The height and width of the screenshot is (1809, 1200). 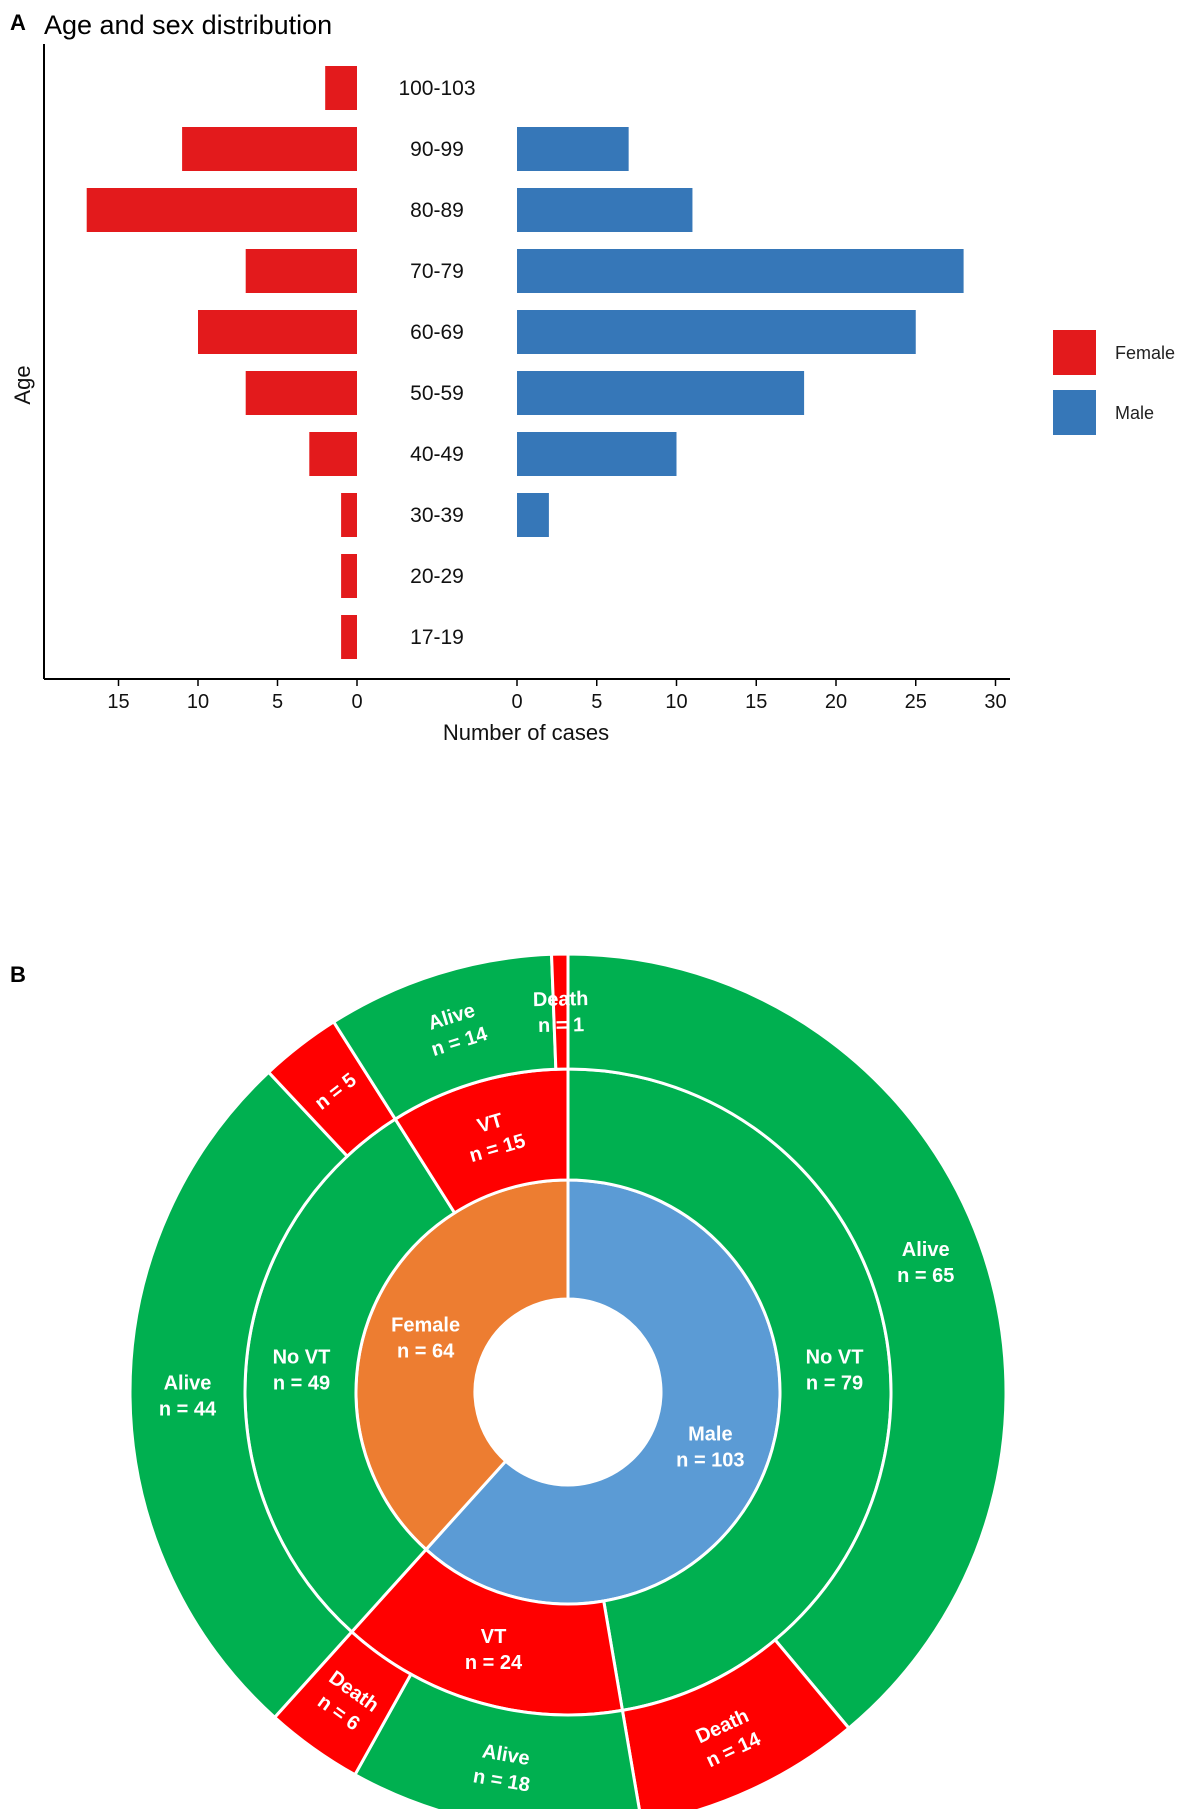 What do you see at coordinates (425, 1325) in the screenshot?
I see `segment-name-label: Female` at bounding box center [425, 1325].